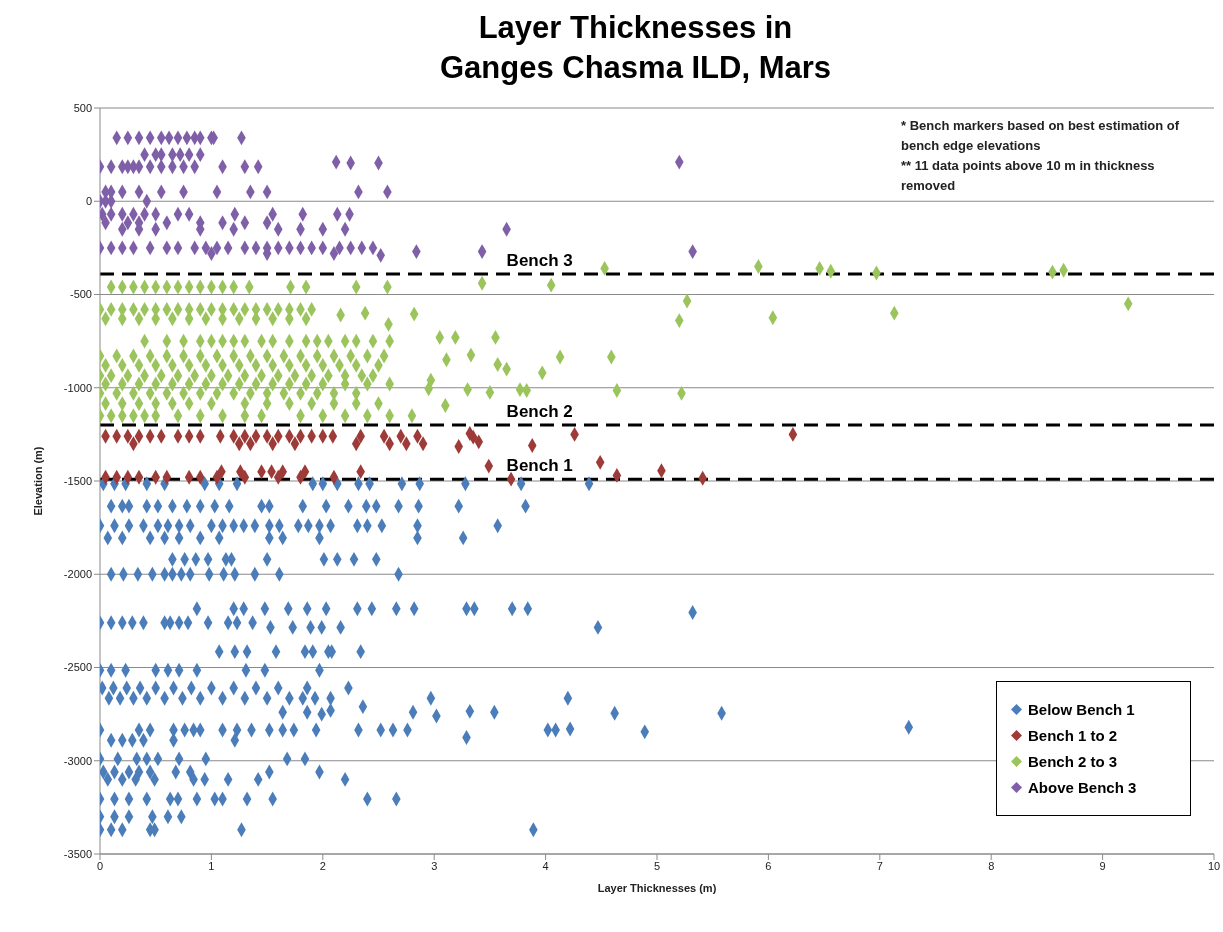 The width and height of the screenshot is (1223, 932). Describe the element at coordinates (100, 865) in the screenshot. I see `x-tick-label: 0` at that location.